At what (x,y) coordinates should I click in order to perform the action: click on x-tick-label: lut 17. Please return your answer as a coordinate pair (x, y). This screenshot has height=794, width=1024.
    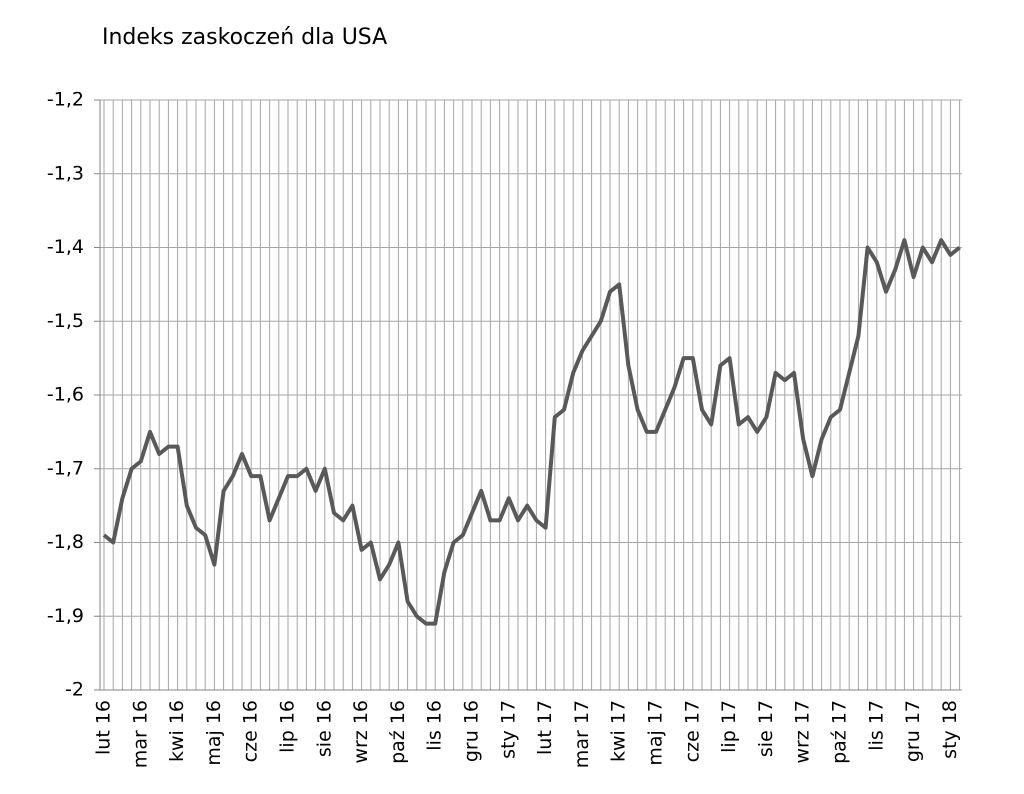
    Looking at the image, I should click on (545, 727).